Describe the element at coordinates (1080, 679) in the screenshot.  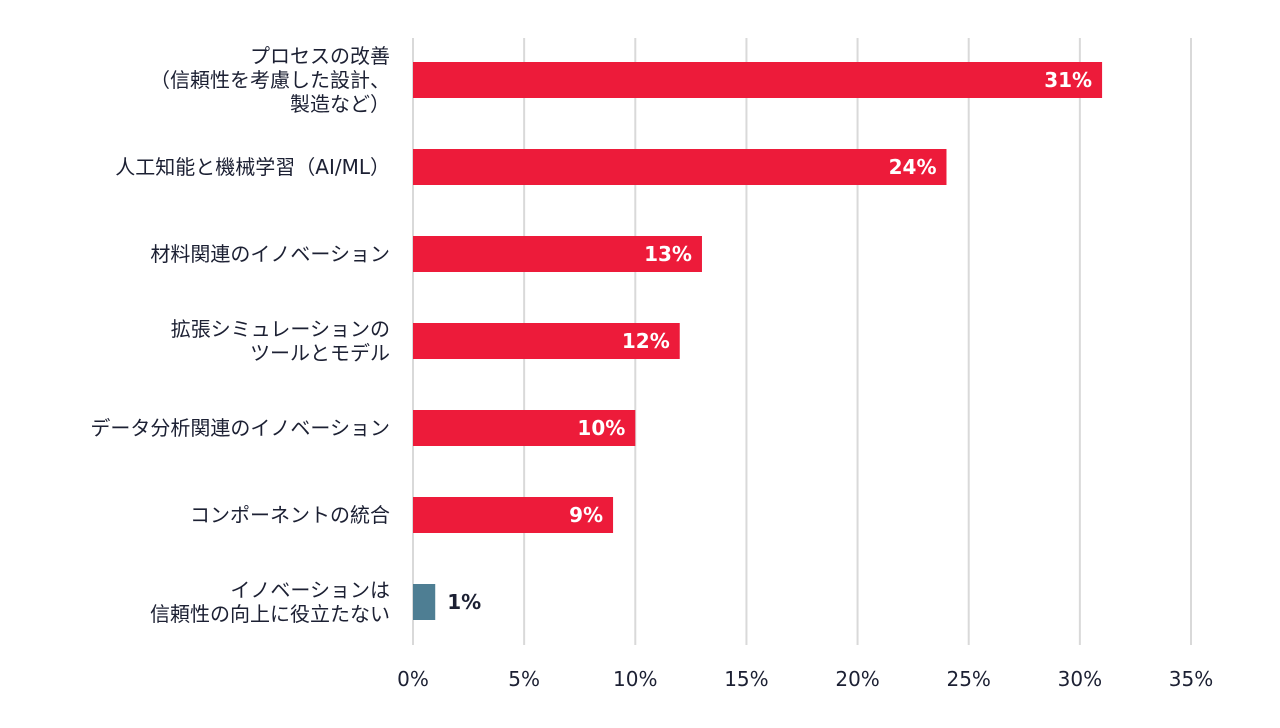
I see `x-tick-label: 30%` at that location.